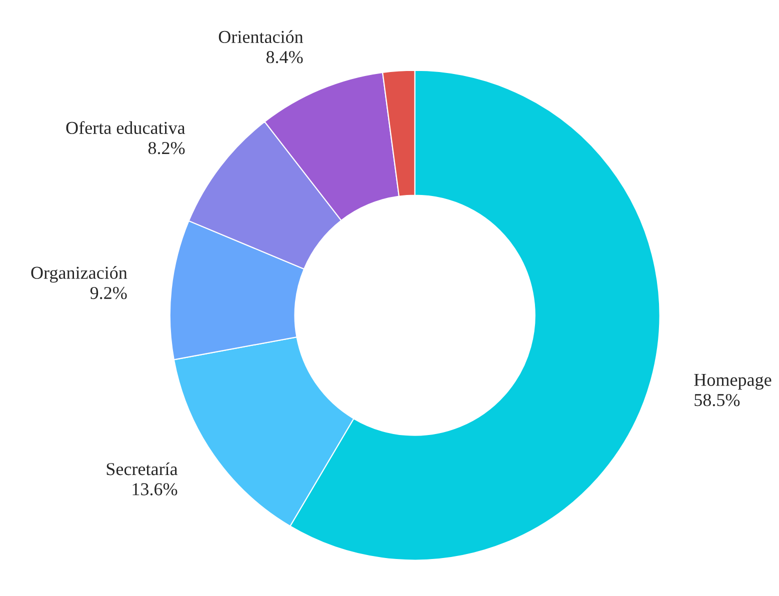  I want to click on slice-label: Organización, so click(79, 274).